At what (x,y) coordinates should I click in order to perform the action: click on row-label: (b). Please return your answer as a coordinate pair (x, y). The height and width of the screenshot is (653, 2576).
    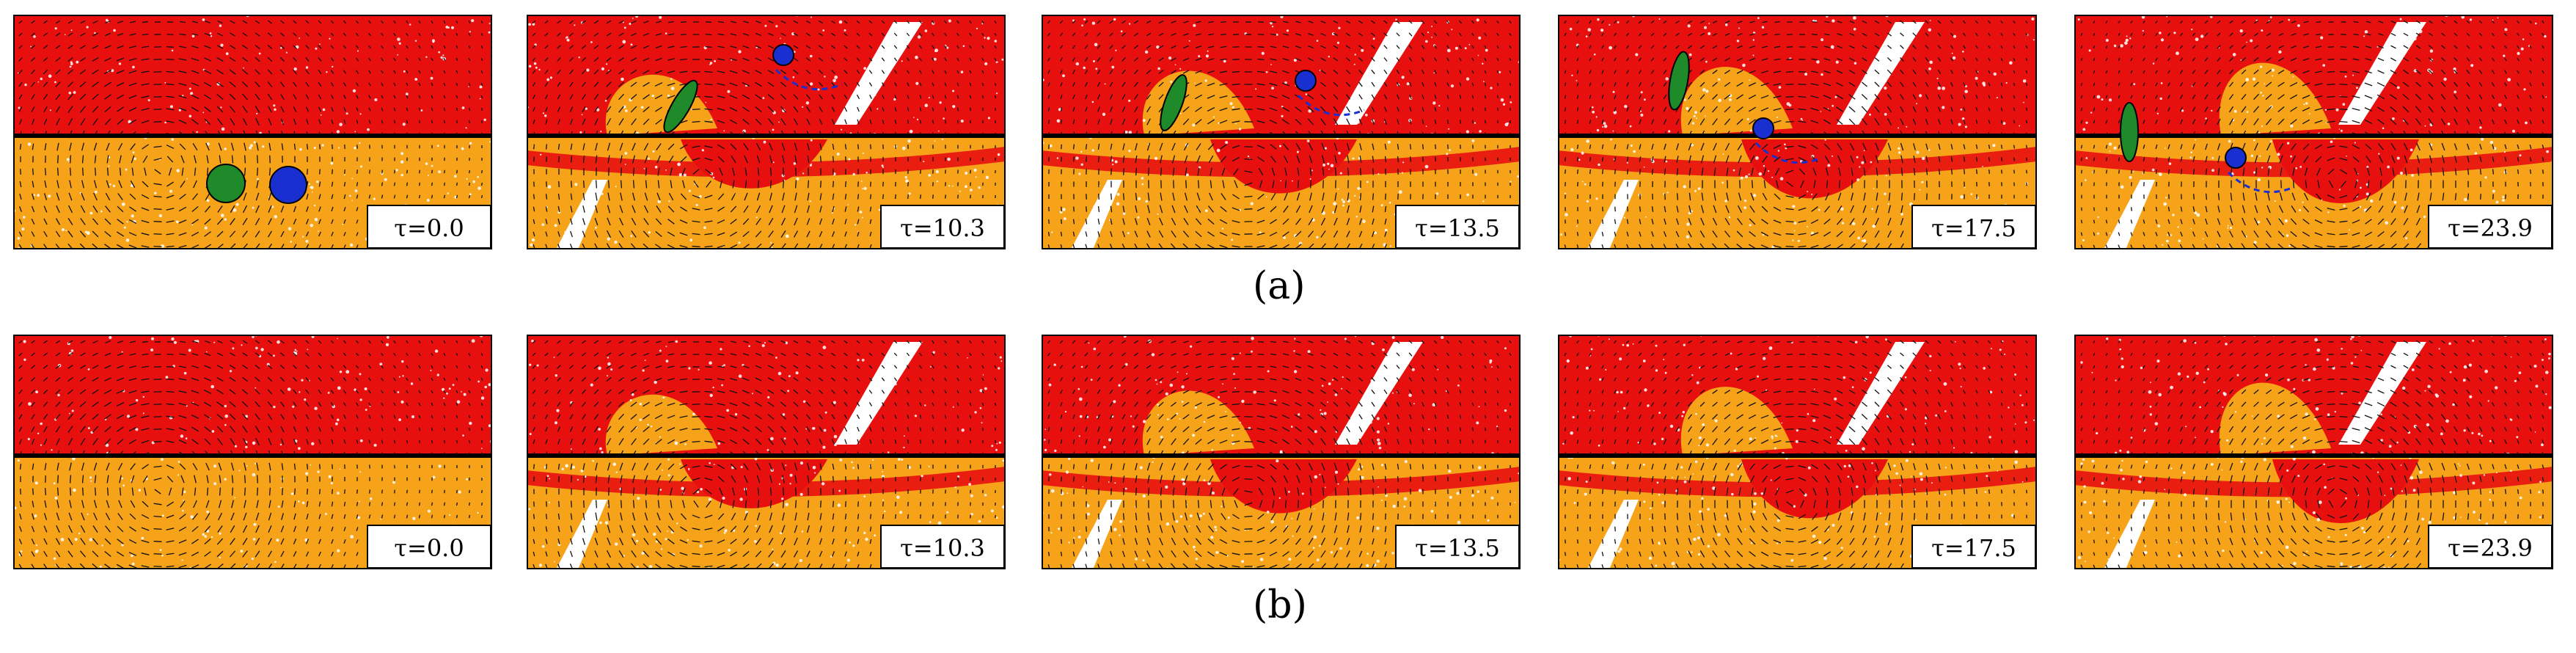
    Looking at the image, I should click on (1280, 605).